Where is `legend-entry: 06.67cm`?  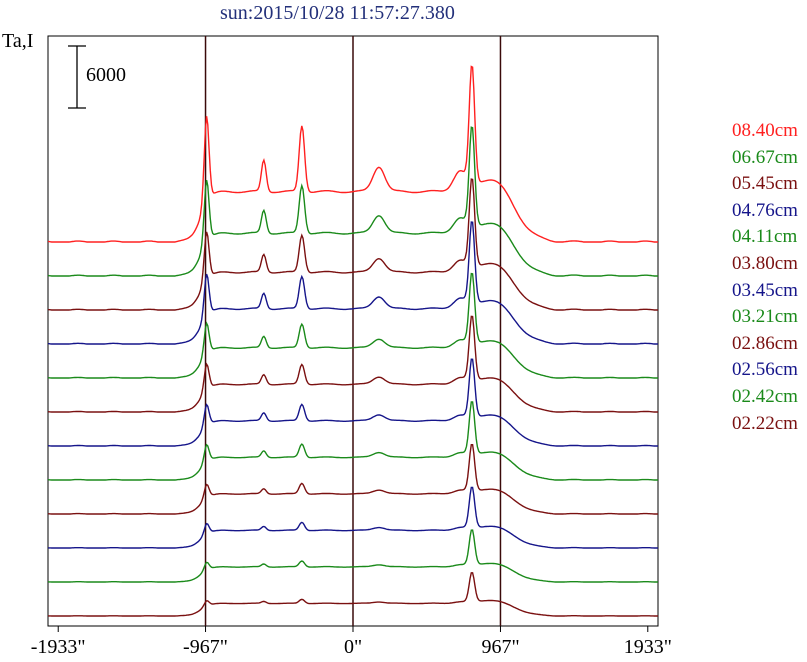 legend-entry: 06.67cm is located at coordinates (765, 157).